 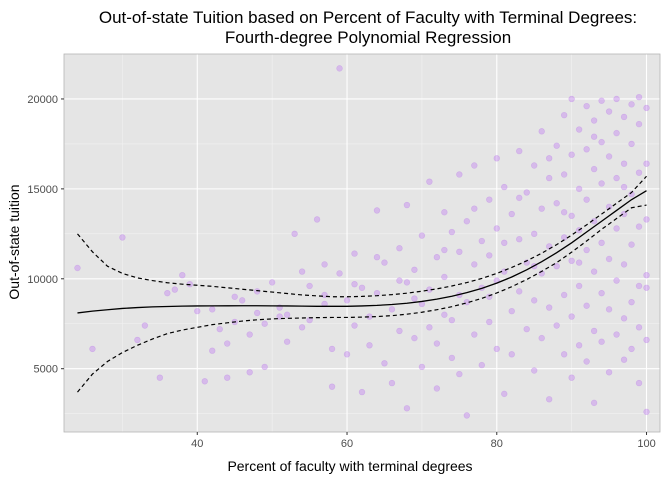 I want to click on chart-title-line-2: Fourth-degree Polynomial Regression, so click(x=368, y=37).